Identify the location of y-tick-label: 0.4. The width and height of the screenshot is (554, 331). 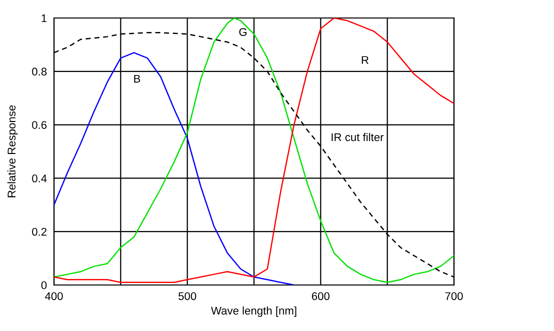
(39, 178).